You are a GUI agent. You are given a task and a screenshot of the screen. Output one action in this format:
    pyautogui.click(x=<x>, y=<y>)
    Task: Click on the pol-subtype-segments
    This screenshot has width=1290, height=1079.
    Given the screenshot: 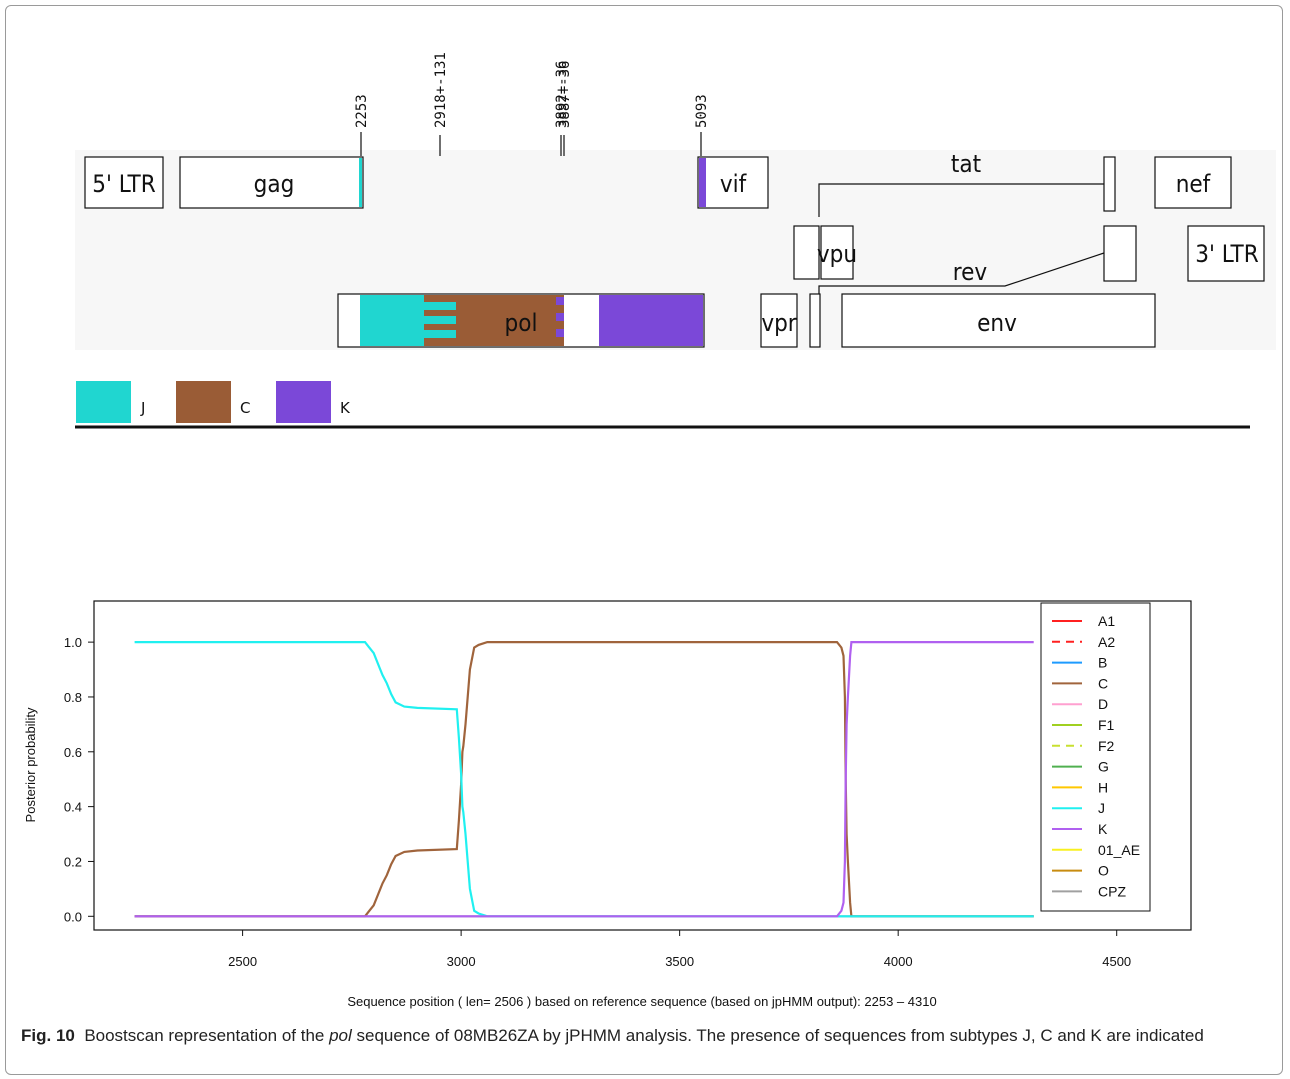 What is the action you would take?
    pyautogui.click(x=531, y=320)
    